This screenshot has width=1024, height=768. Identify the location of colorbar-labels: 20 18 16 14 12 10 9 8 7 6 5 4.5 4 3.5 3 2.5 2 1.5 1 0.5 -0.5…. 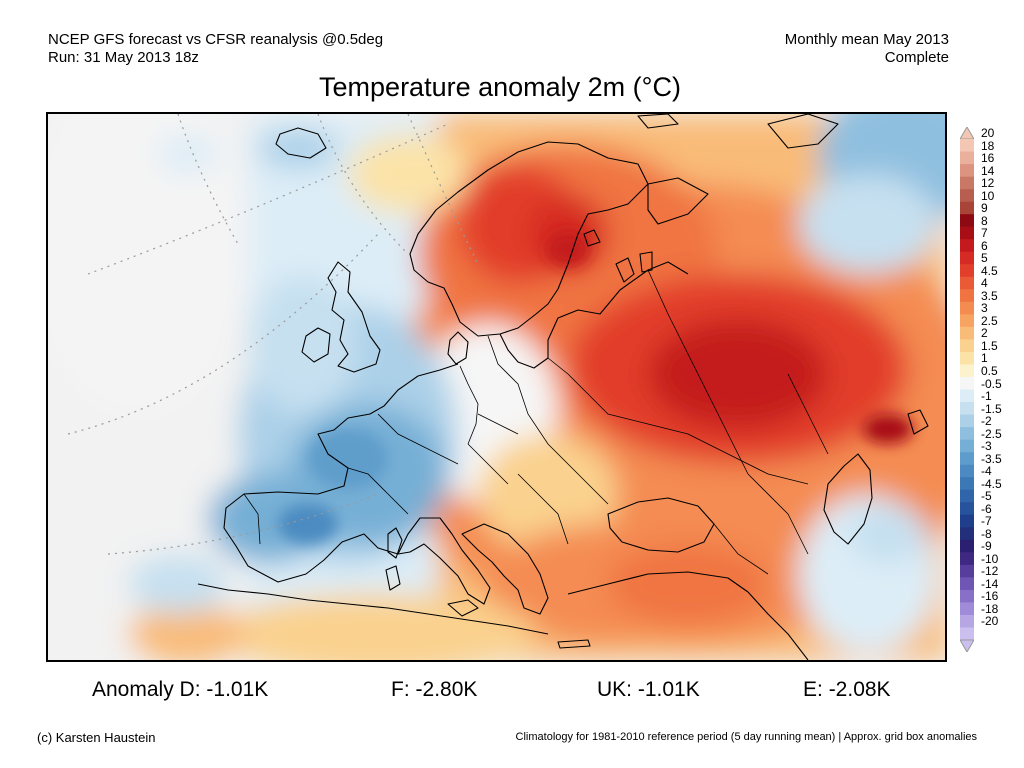
(1001, 382).